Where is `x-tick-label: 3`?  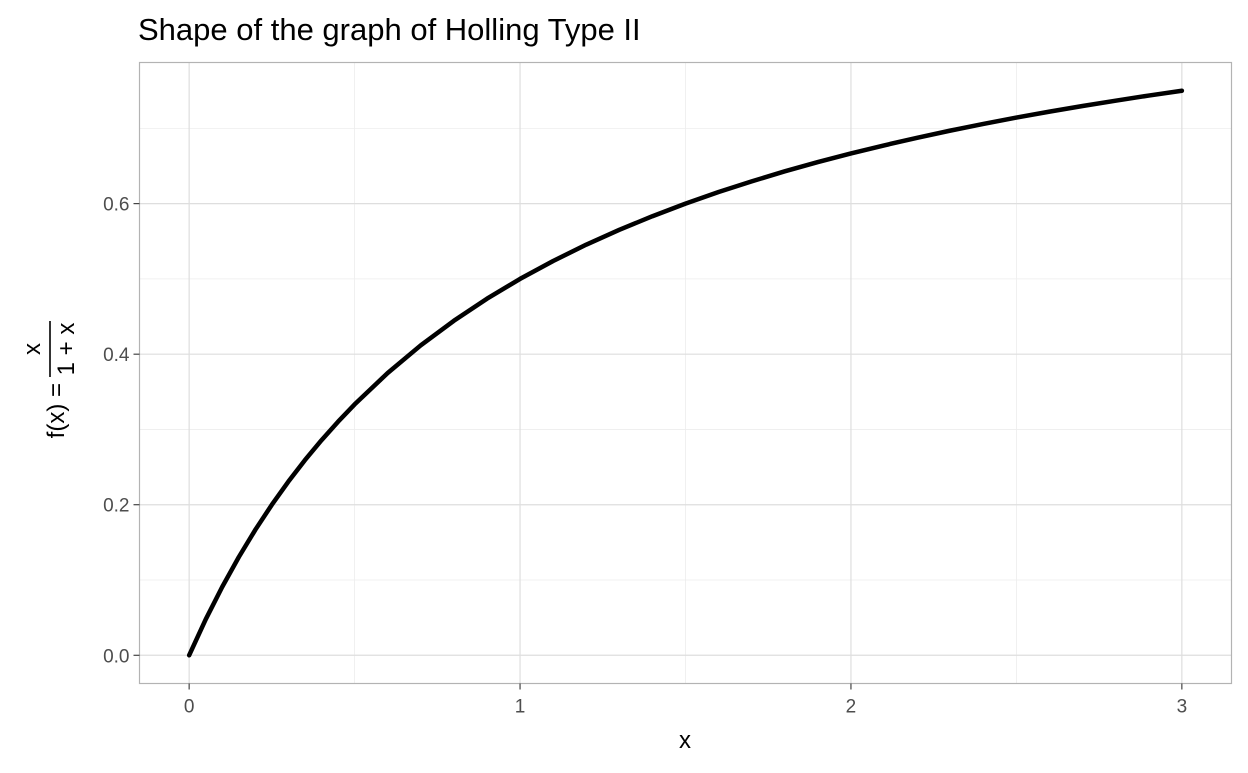 x-tick-label: 3 is located at coordinates (1182, 707).